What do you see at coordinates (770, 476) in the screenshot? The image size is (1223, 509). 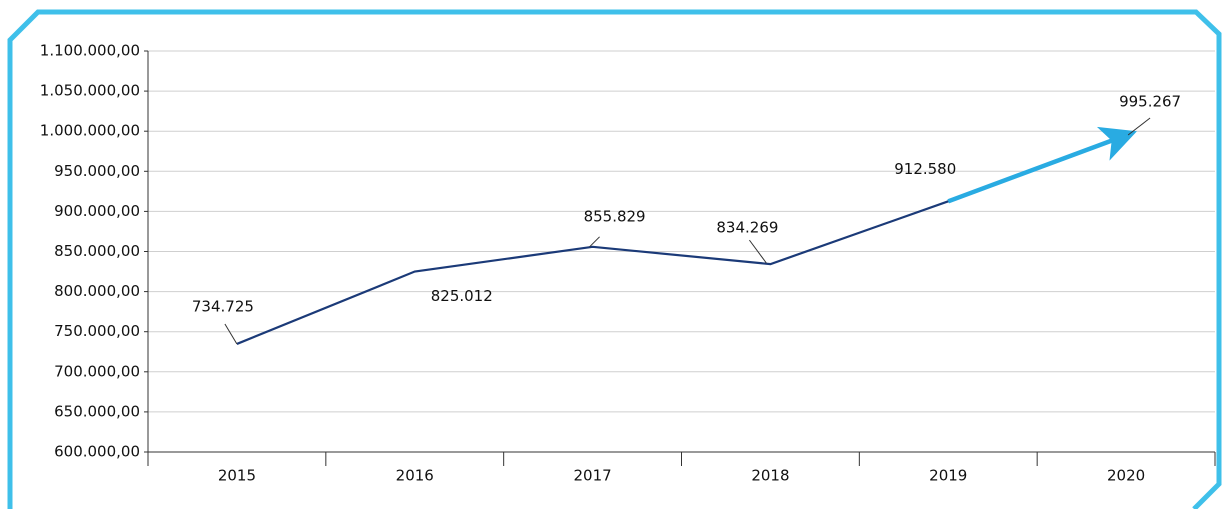 I see `x-tick-label: 2018` at bounding box center [770, 476].